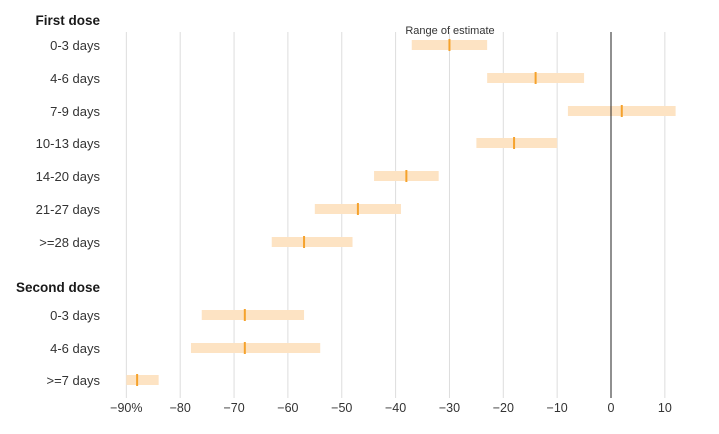  What do you see at coordinates (287, 408) in the screenshot?
I see `x-tick-label: −60` at bounding box center [287, 408].